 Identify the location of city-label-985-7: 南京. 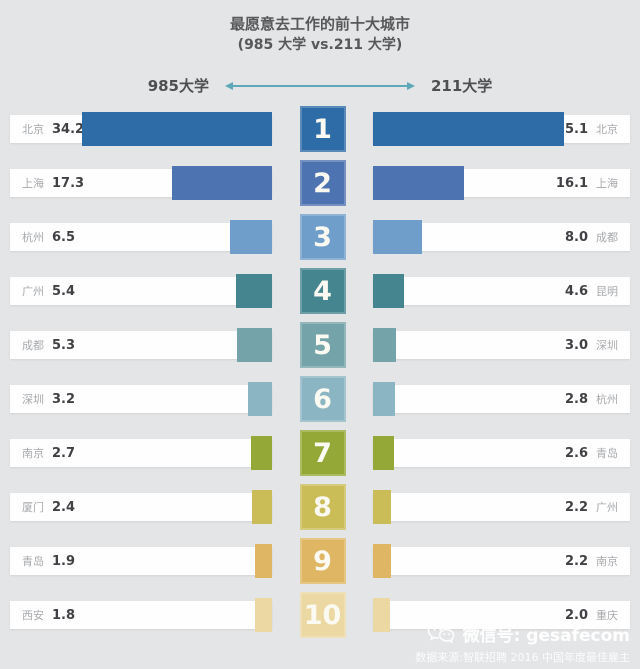
(33, 454).